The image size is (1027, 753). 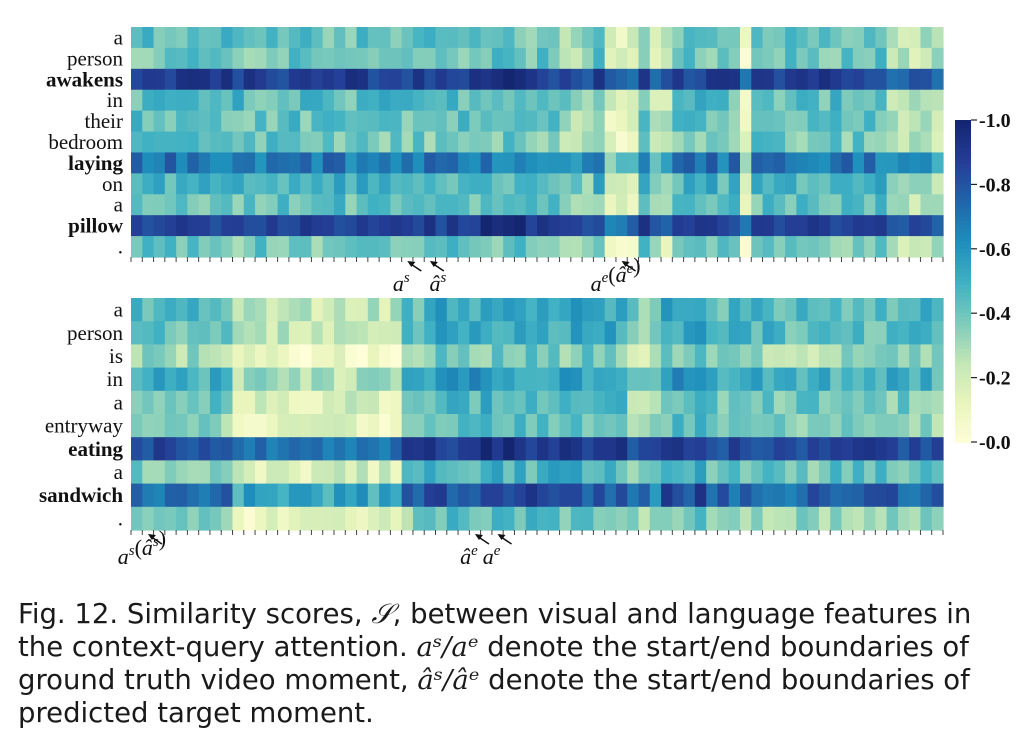 I want to click on heatmap-row-dot, so click(x=537, y=518).